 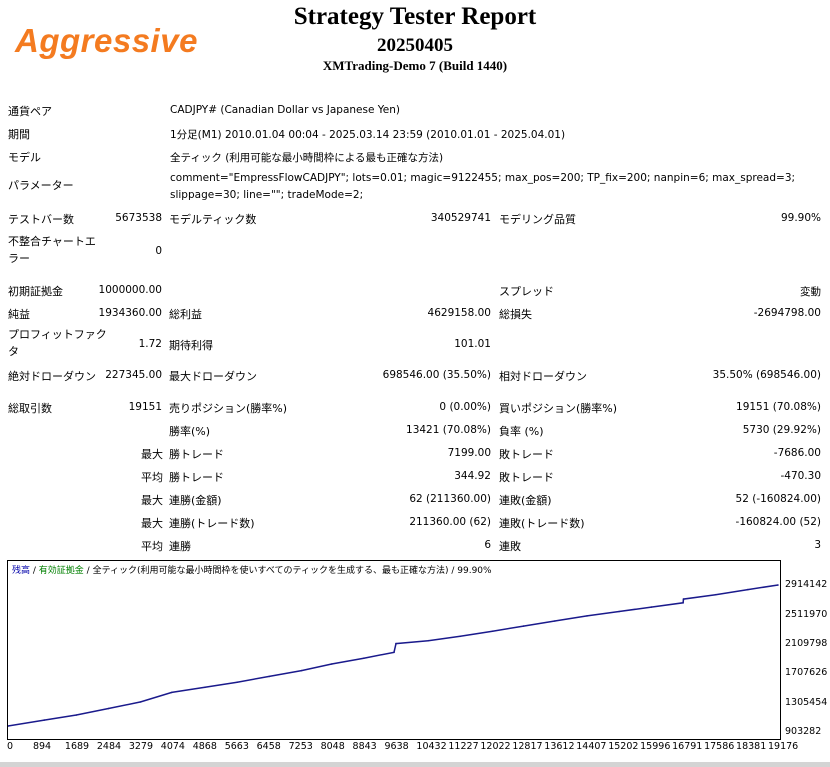 I want to click on avg-loss-value: -470.30, so click(x=800, y=476).